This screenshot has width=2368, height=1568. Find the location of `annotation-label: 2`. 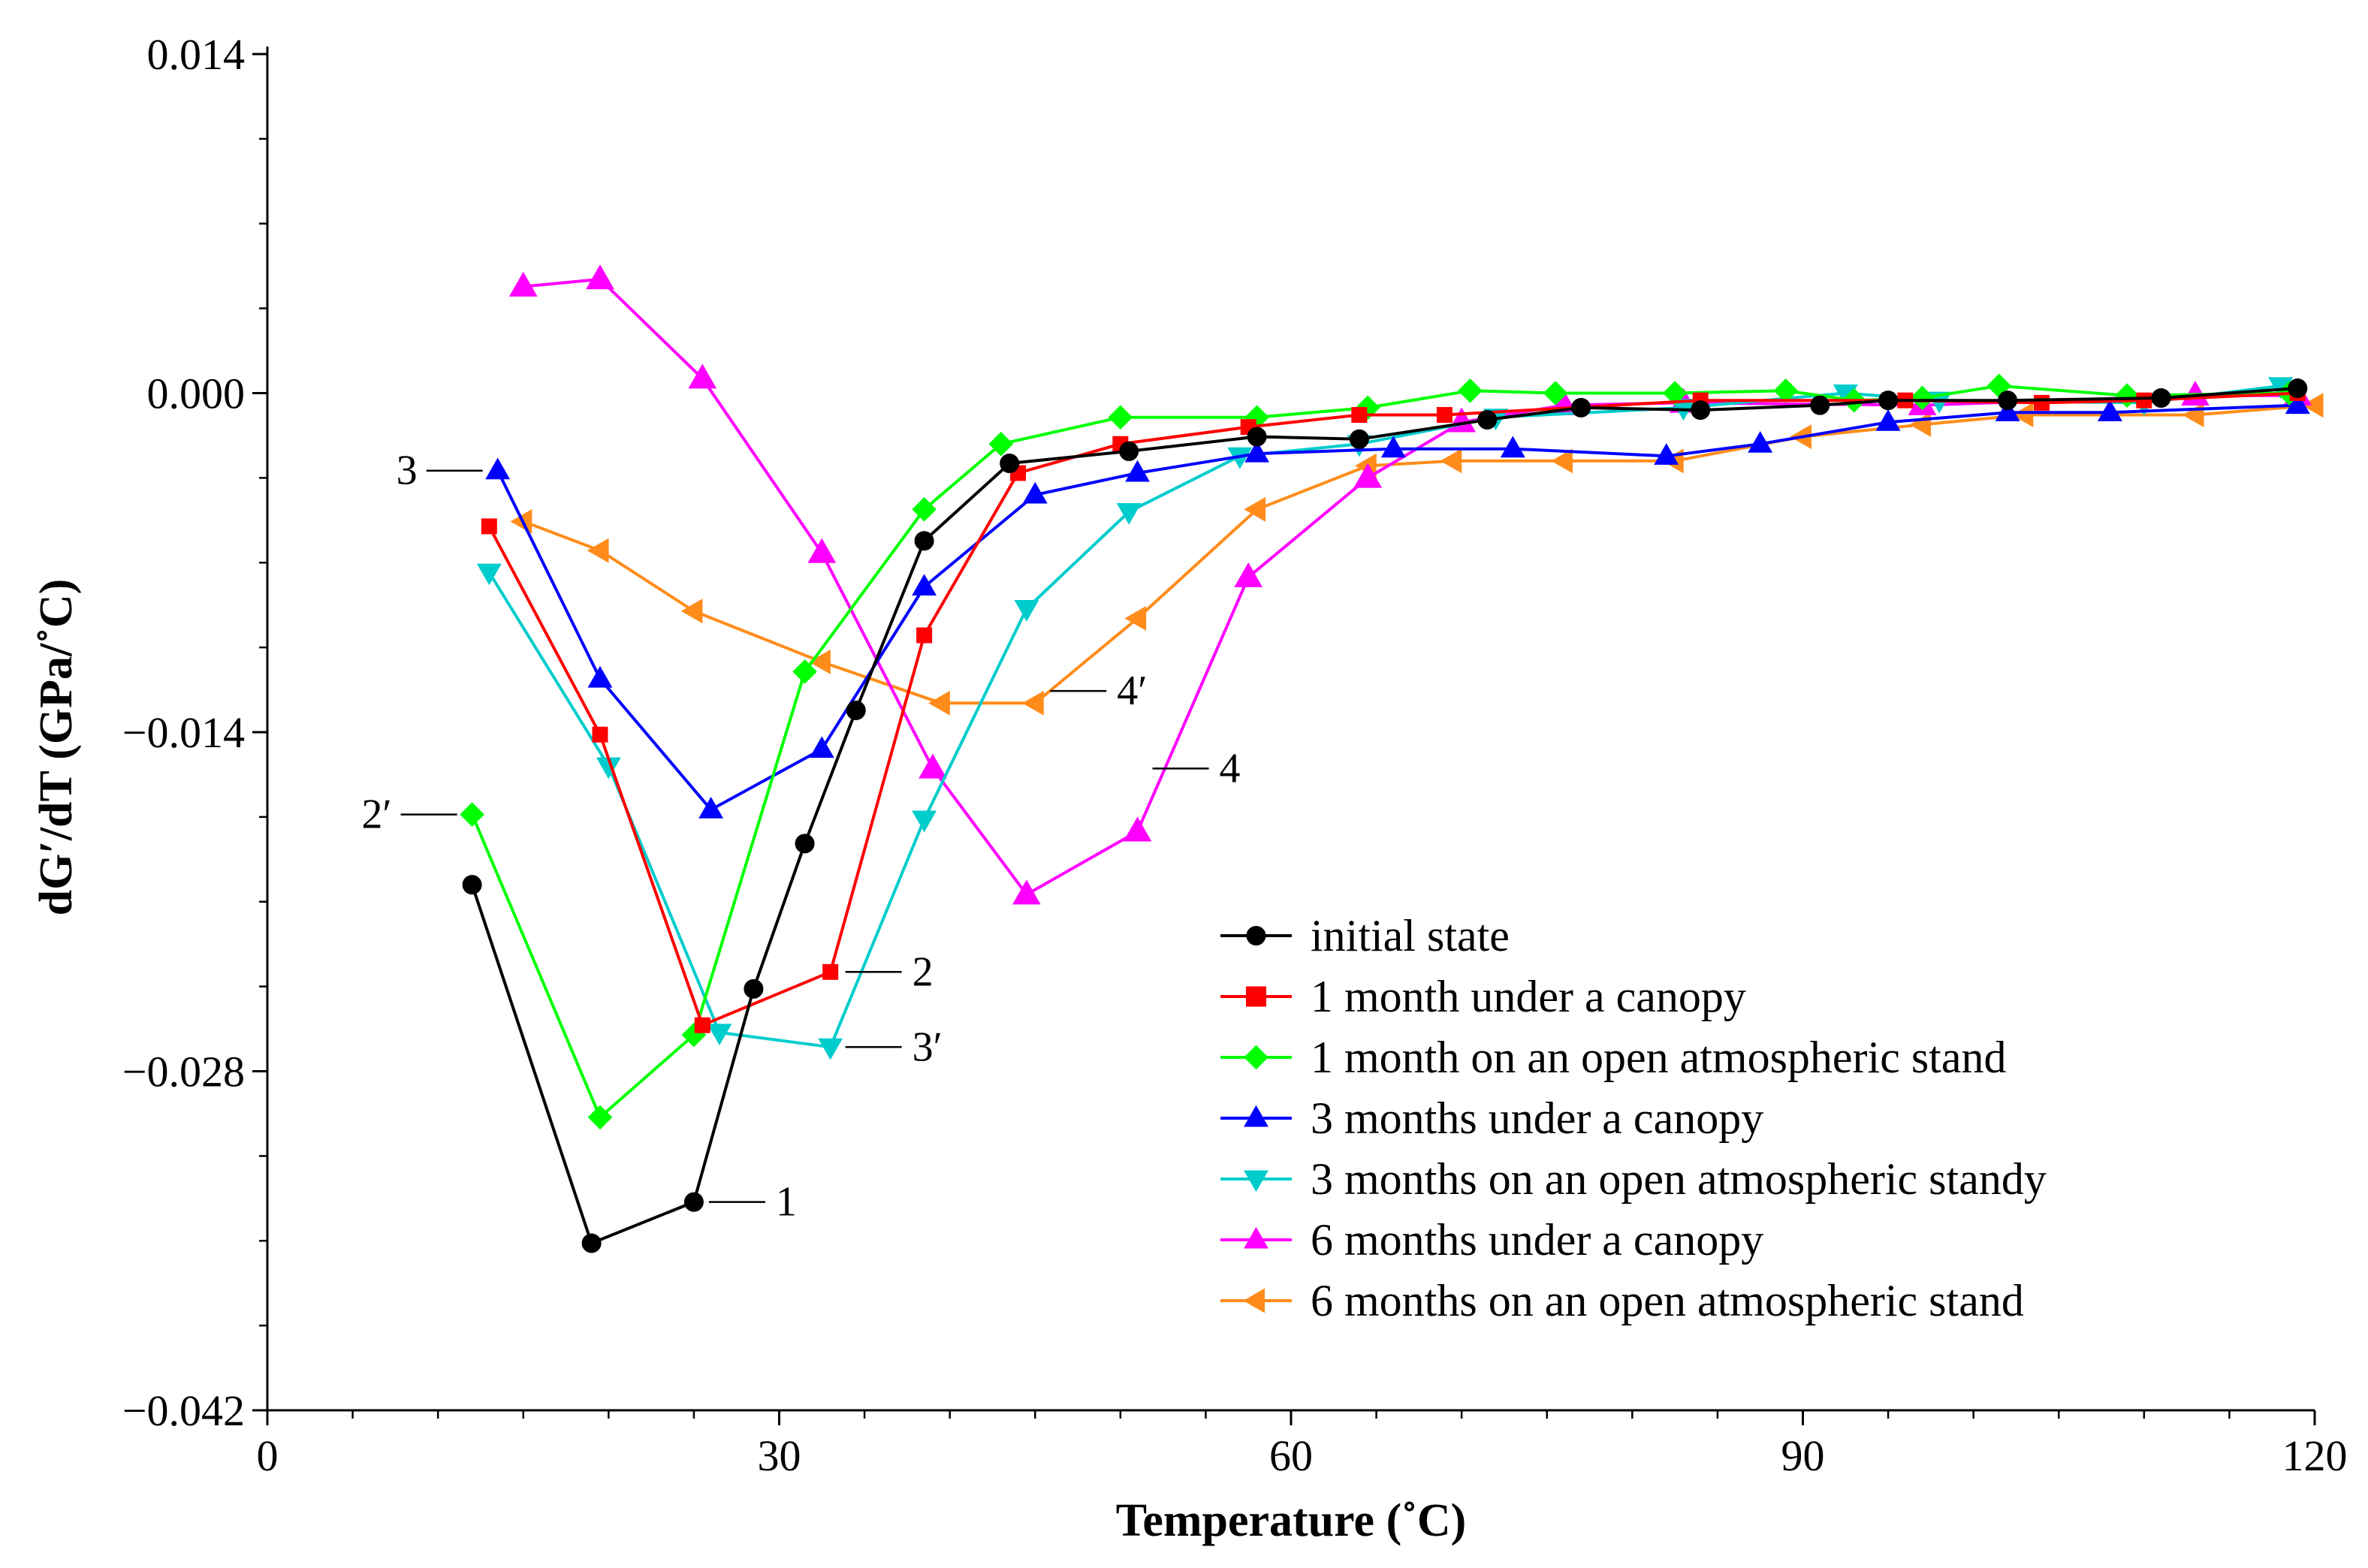

annotation-label: 2 is located at coordinates (923, 972).